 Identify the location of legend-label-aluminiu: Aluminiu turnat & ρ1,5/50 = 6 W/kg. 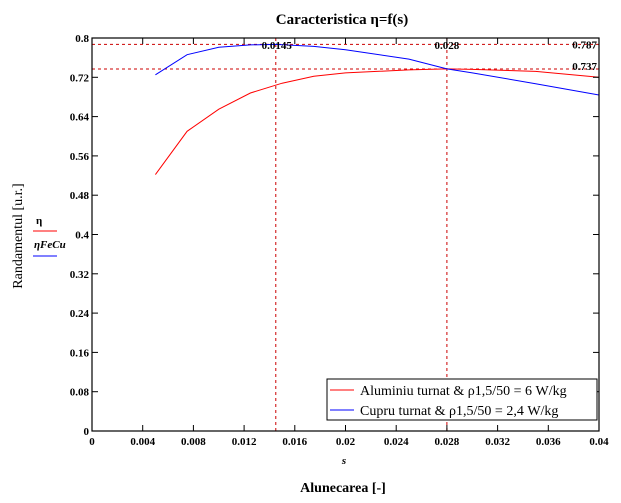
(463, 391).